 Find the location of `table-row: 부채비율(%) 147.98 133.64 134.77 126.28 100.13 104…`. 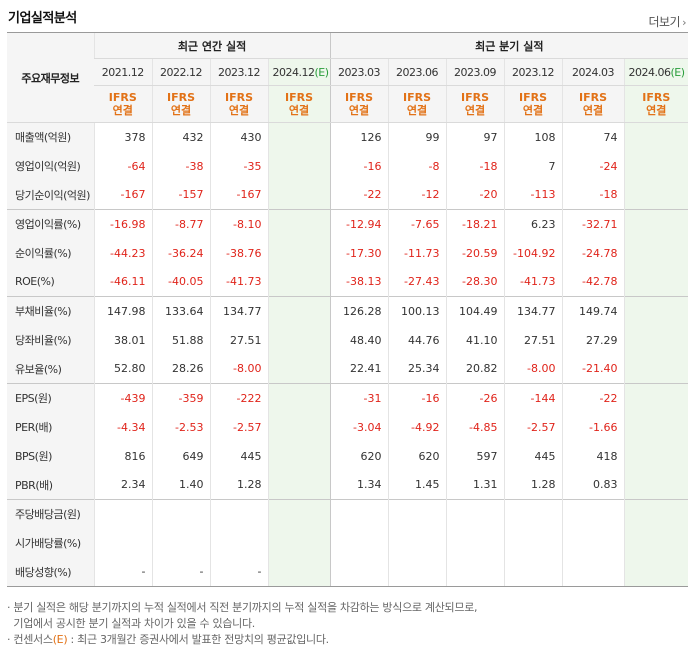

table-row: 부채비율(%) 147.98 133.64 134.77 126.28 100.13 104… is located at coordinates (348, 311).